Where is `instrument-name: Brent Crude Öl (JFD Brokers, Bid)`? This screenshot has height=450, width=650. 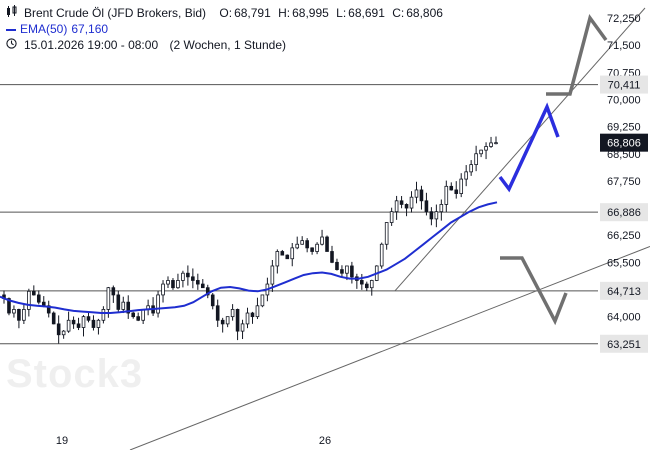 instrument-name: Brent Crude Öl (JFD Brokers, Bid) is located at coordinates (115, 13).